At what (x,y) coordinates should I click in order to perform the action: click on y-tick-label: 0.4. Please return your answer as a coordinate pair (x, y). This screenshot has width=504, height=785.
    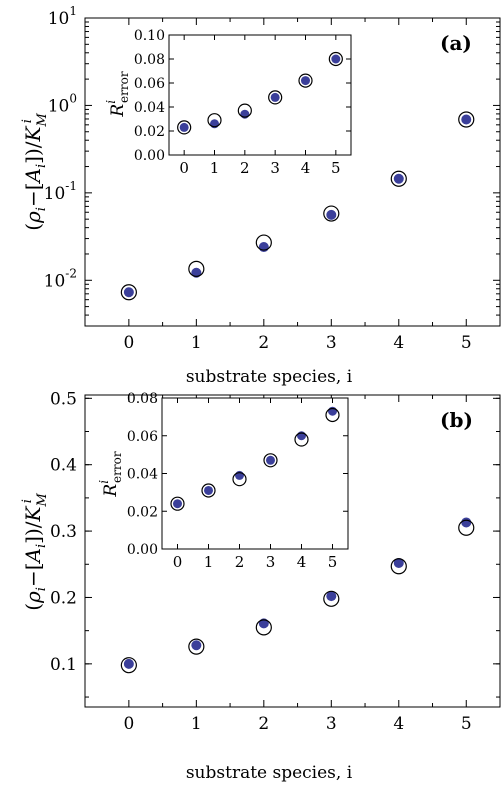
    Looking at the image, I should click on (63, 466).